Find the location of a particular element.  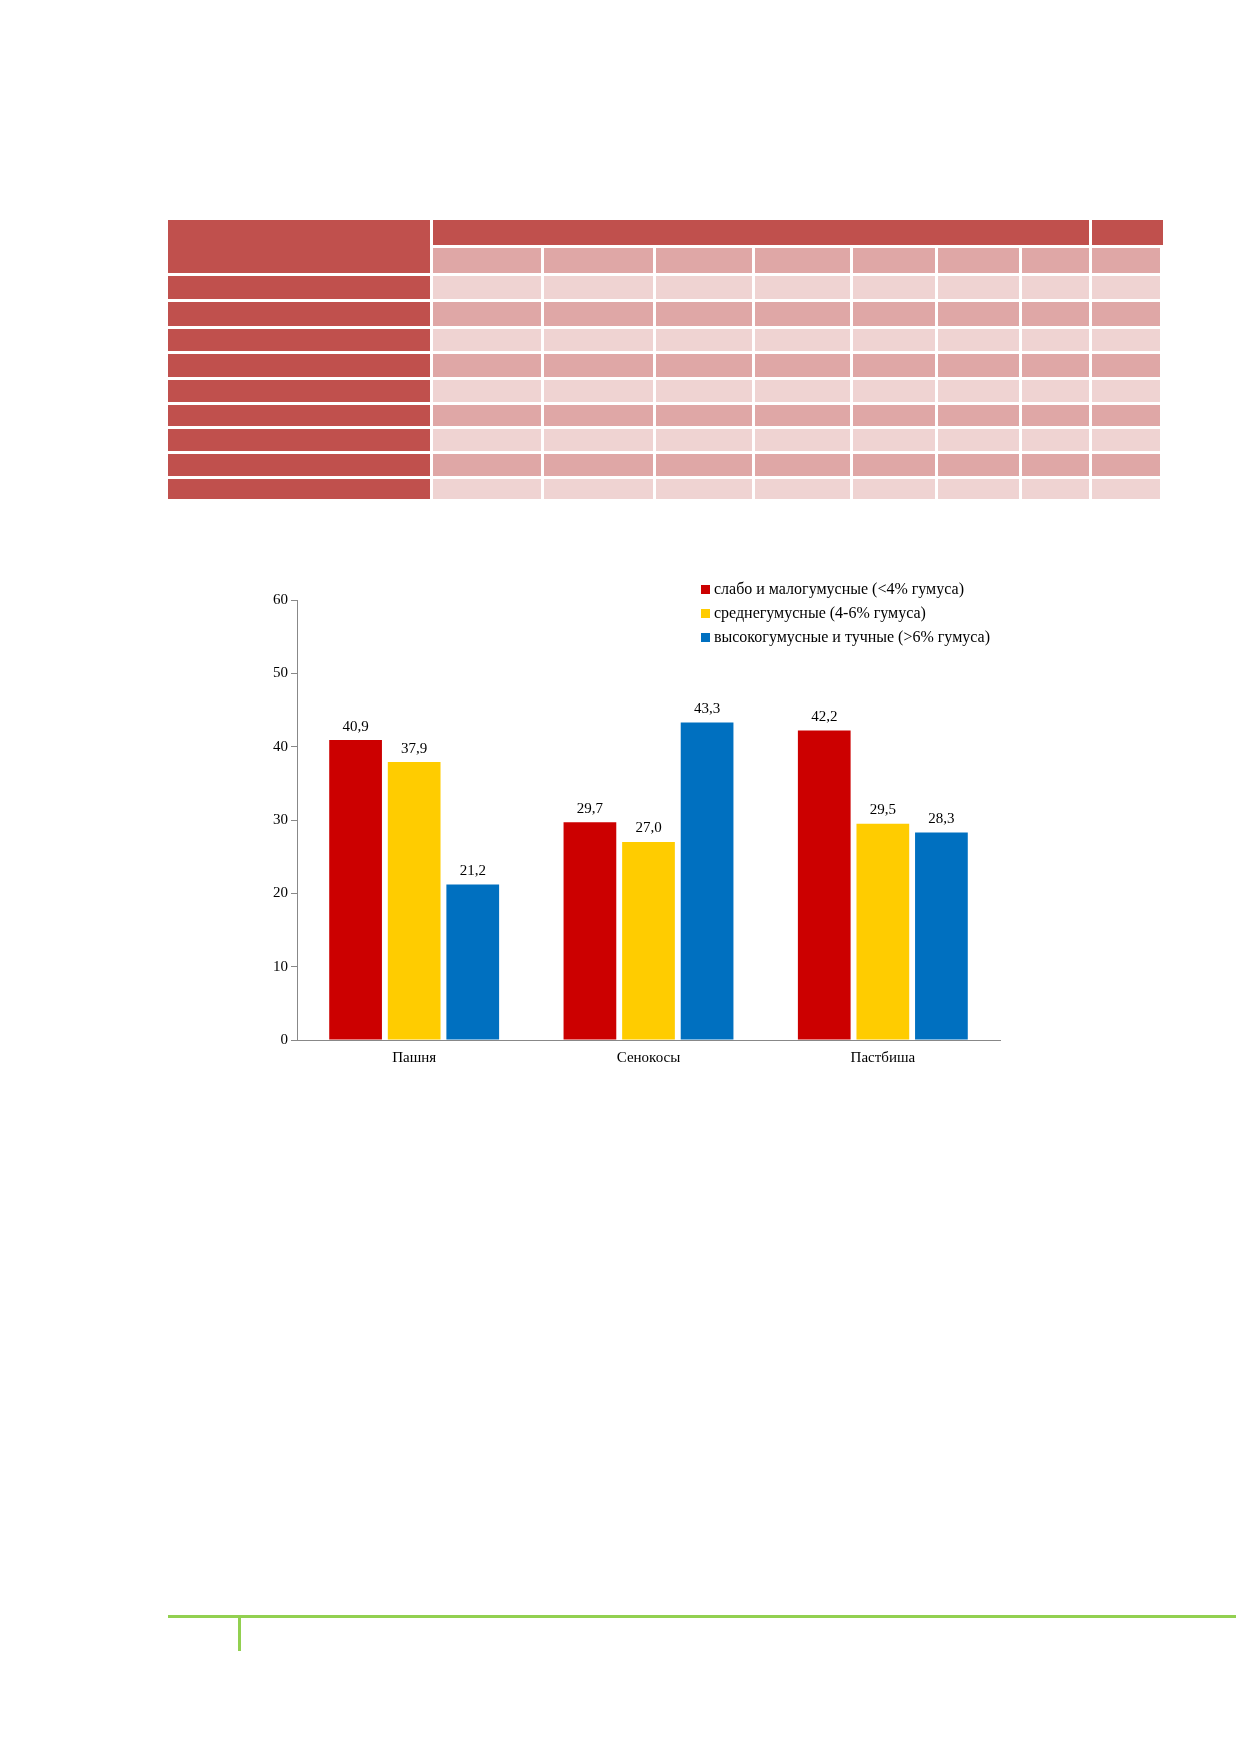

data-label: 42,2 is located at coordinates (824, 715).